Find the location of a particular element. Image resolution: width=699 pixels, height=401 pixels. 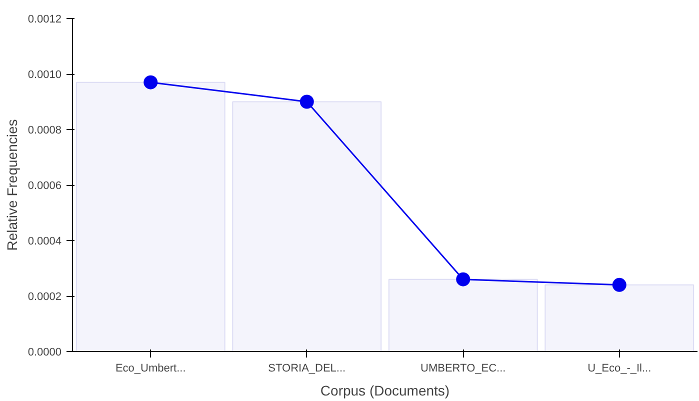

y-tick-label: 0.0012 is located at coordinates (45, 20).